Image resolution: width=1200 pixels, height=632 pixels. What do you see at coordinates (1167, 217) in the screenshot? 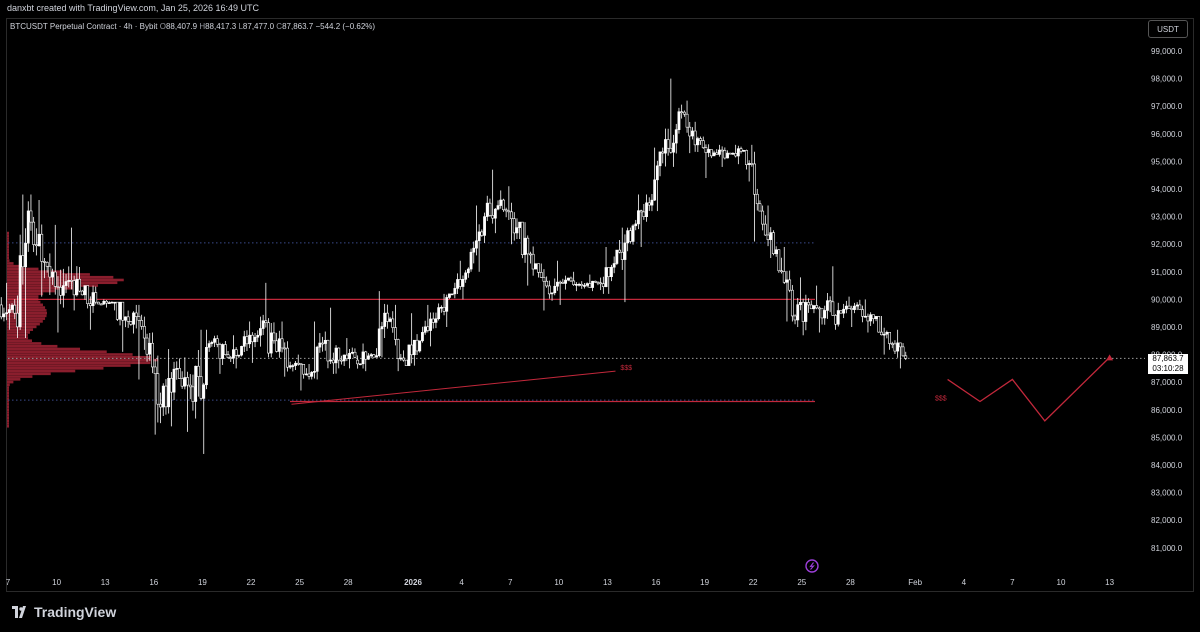
I see `y-tick-label: 93,000.0` at bounding box center [1167, 217].